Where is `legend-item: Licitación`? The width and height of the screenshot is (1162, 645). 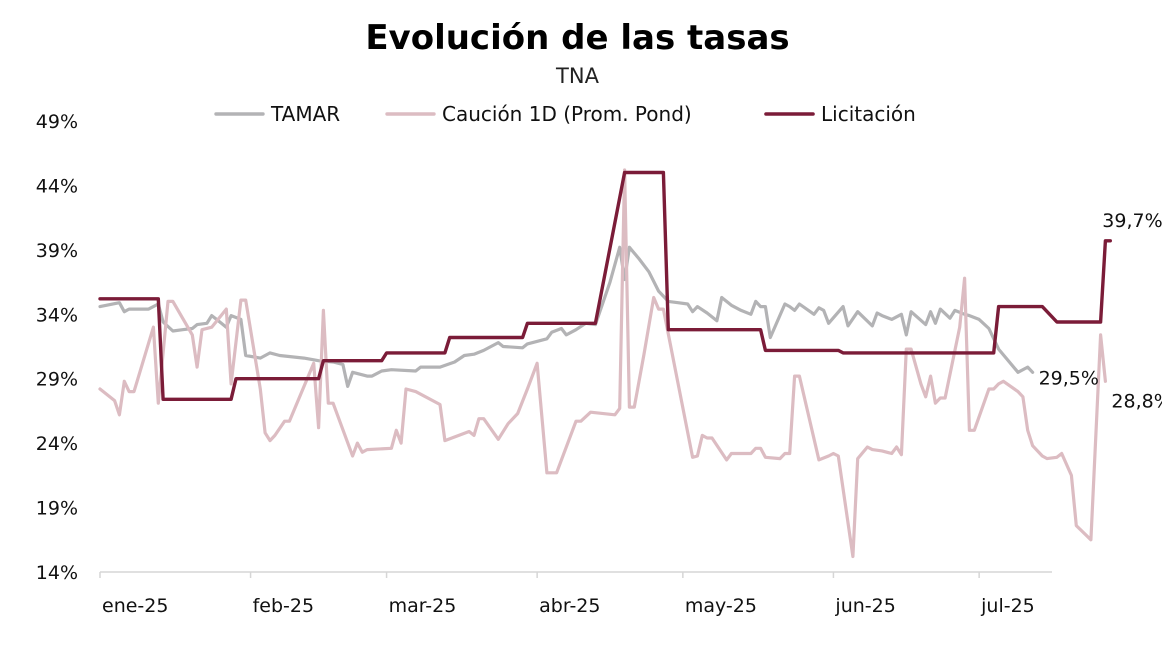 legend-item: Licitación is located at coordinates (840, 114).